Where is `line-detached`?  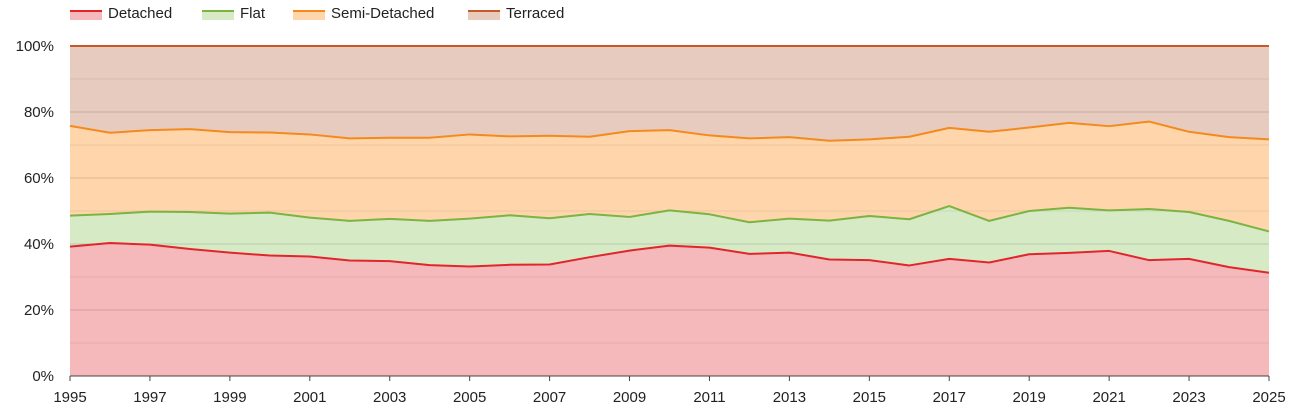 line-detached is located at coordinates (669, 258).